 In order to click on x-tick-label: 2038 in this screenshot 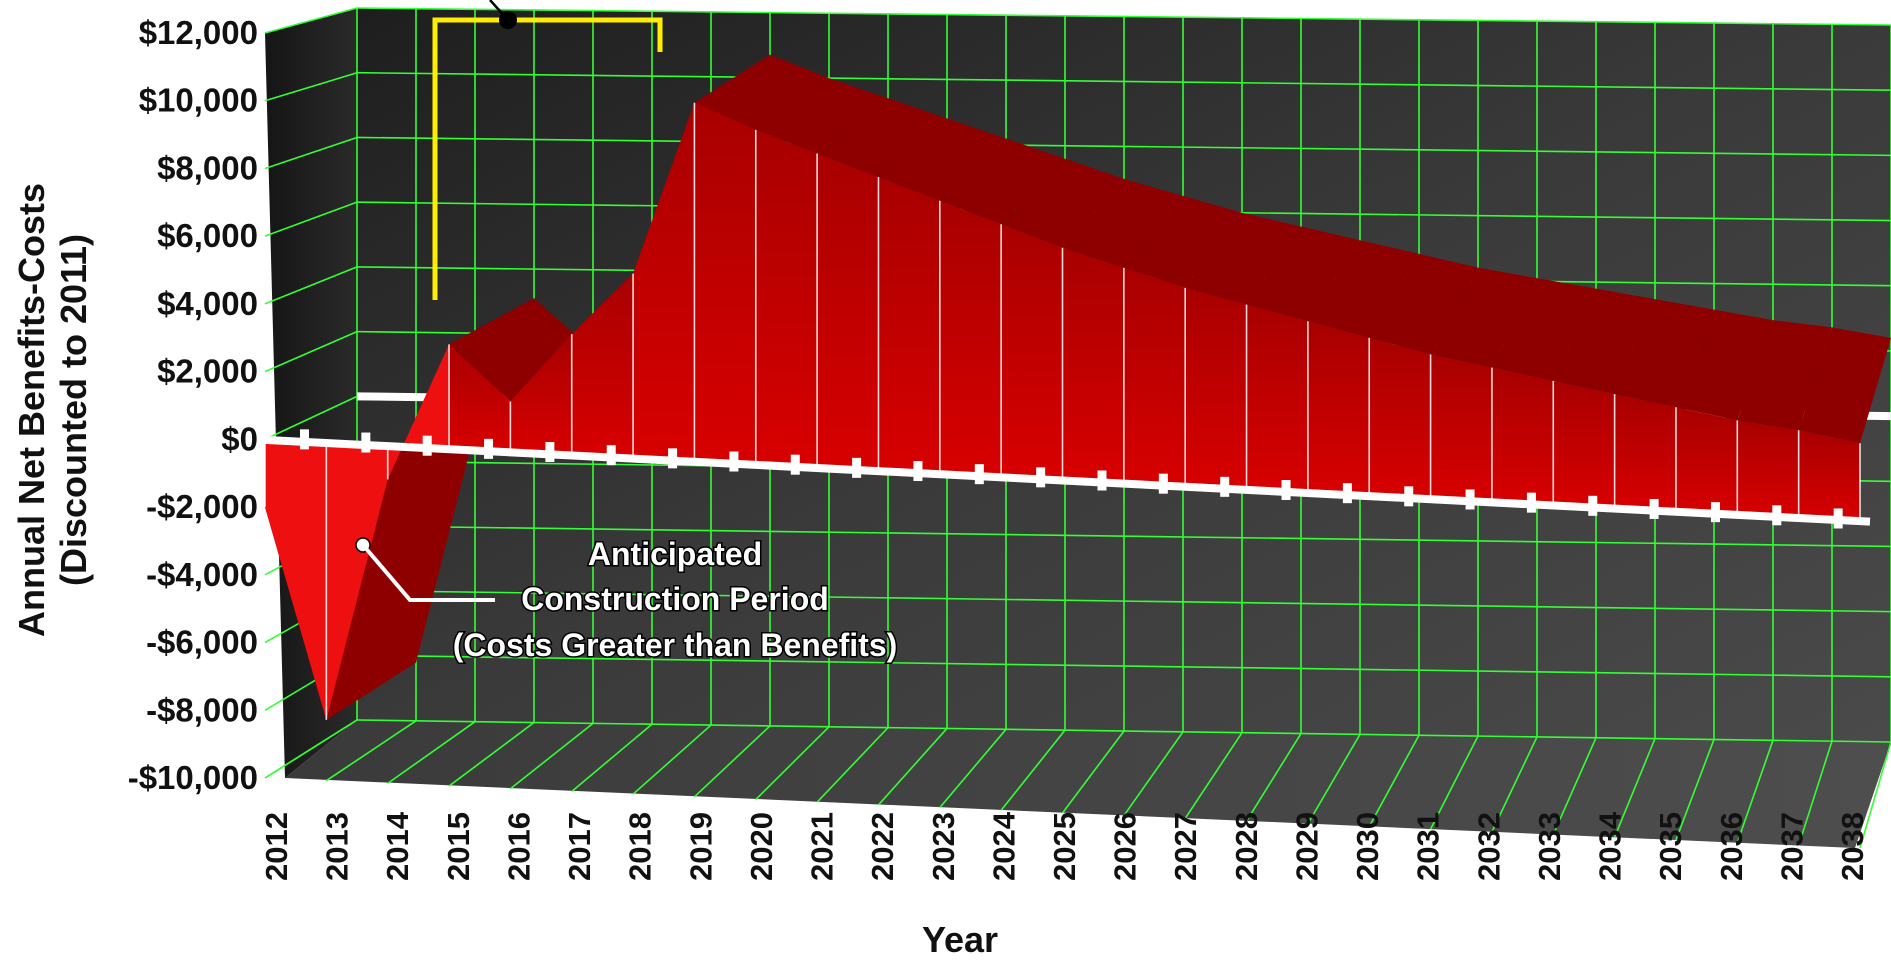, I will do `click(1852, 846)`.